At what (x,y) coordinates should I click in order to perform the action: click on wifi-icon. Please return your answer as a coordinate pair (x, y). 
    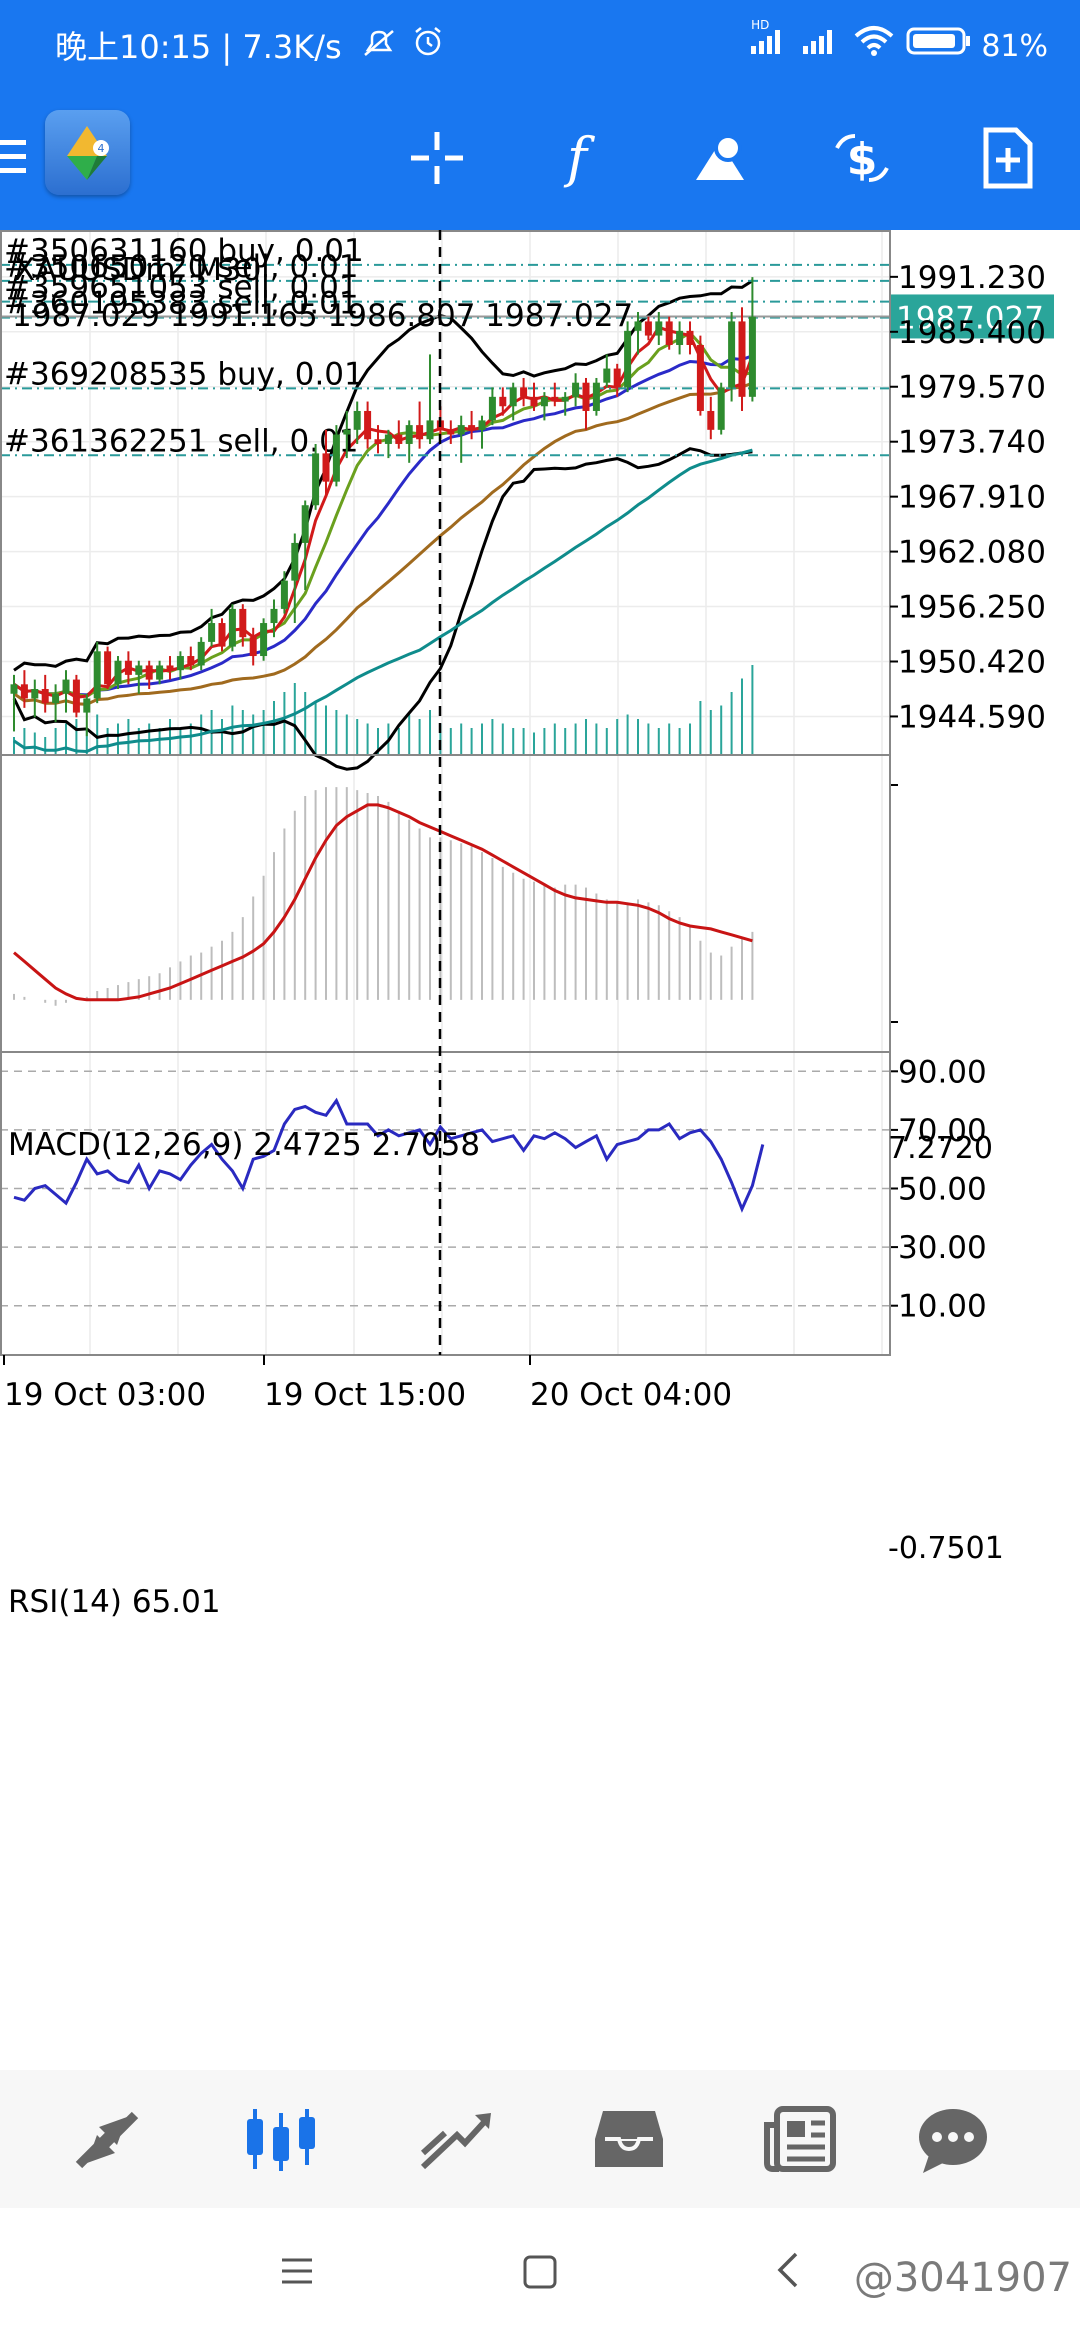
    Looking at the image, I should click on (879, 45).